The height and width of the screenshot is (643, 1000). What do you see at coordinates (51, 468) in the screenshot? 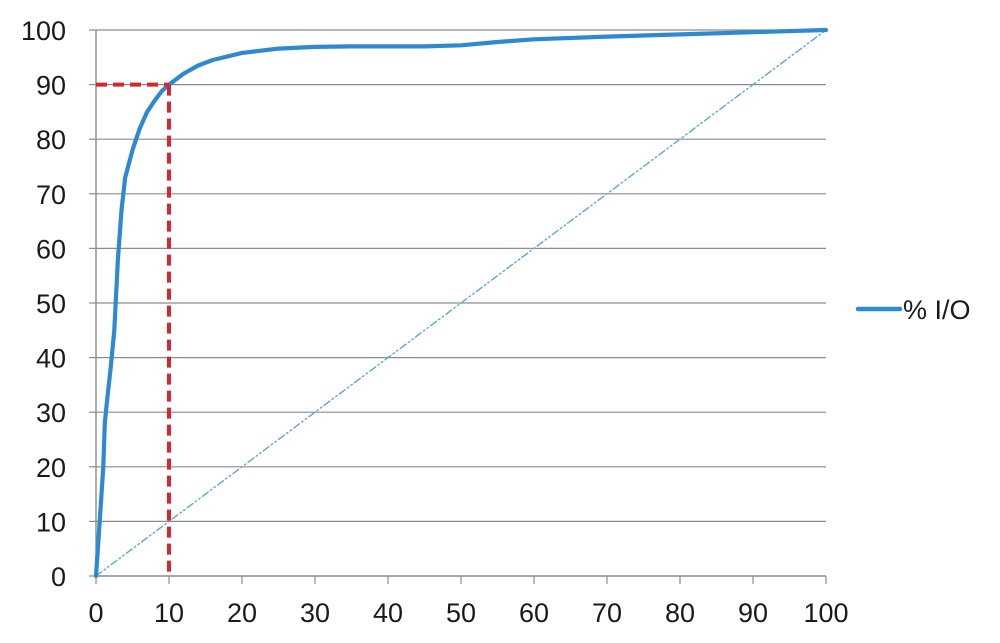
I see `y-tick-label-20: 20` at bounding box center [51, 468].